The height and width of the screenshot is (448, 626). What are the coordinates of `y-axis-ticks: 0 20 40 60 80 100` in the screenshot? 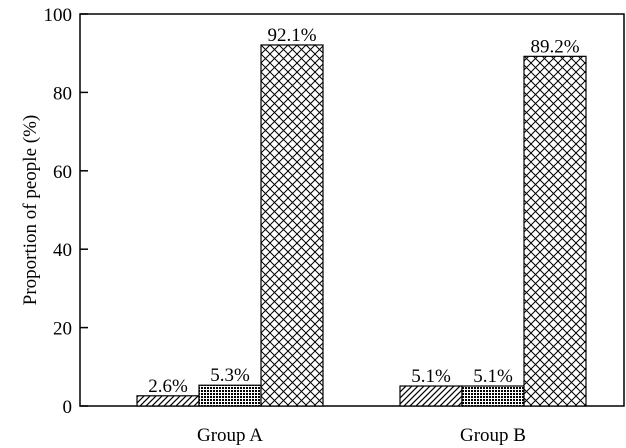 It's located at (66, 211).